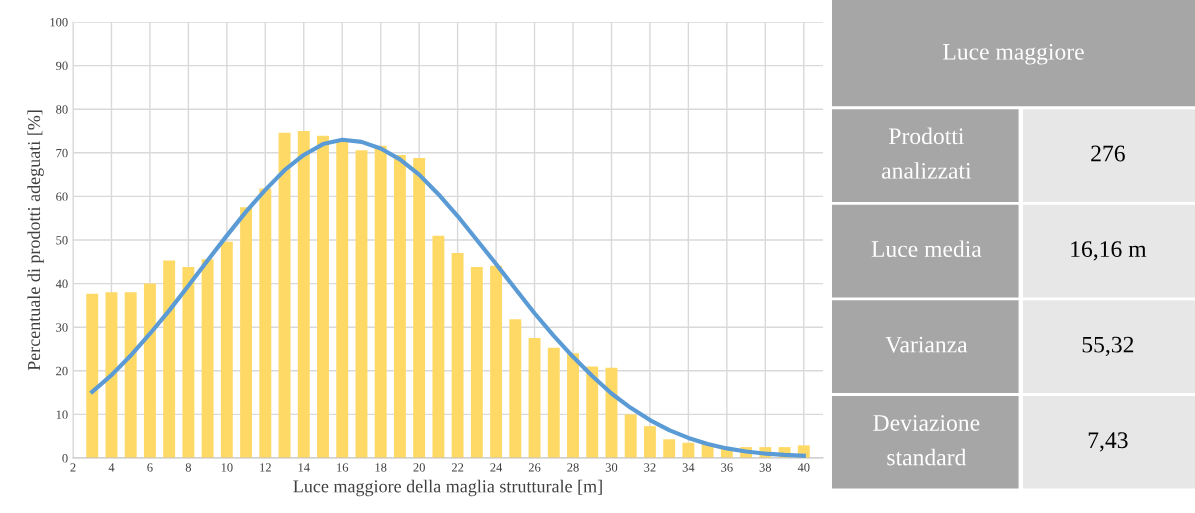 The width and height of the screenshot is (1195, 513). Describe the element at coordinates (62, 414) in the screenshot. I see `y-tick-label: 10` at that location.